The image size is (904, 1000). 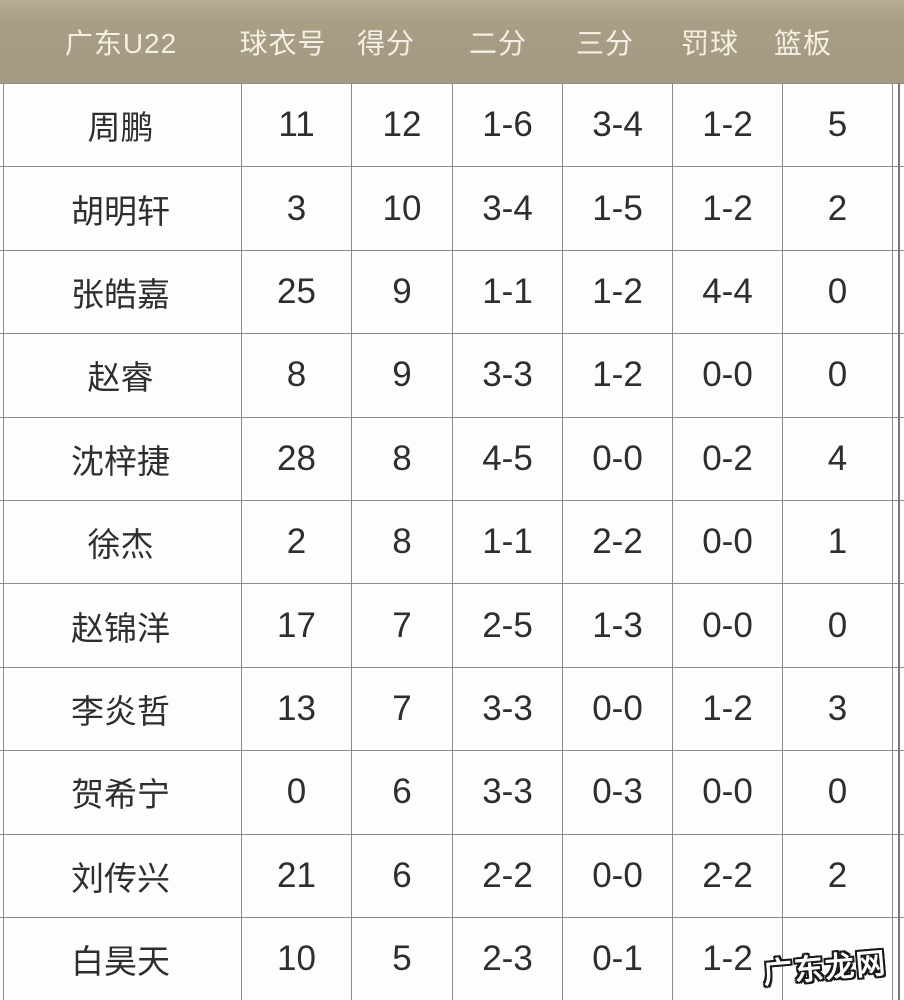 I want to click on cell-reb: 3, so click(x=838, y=709).